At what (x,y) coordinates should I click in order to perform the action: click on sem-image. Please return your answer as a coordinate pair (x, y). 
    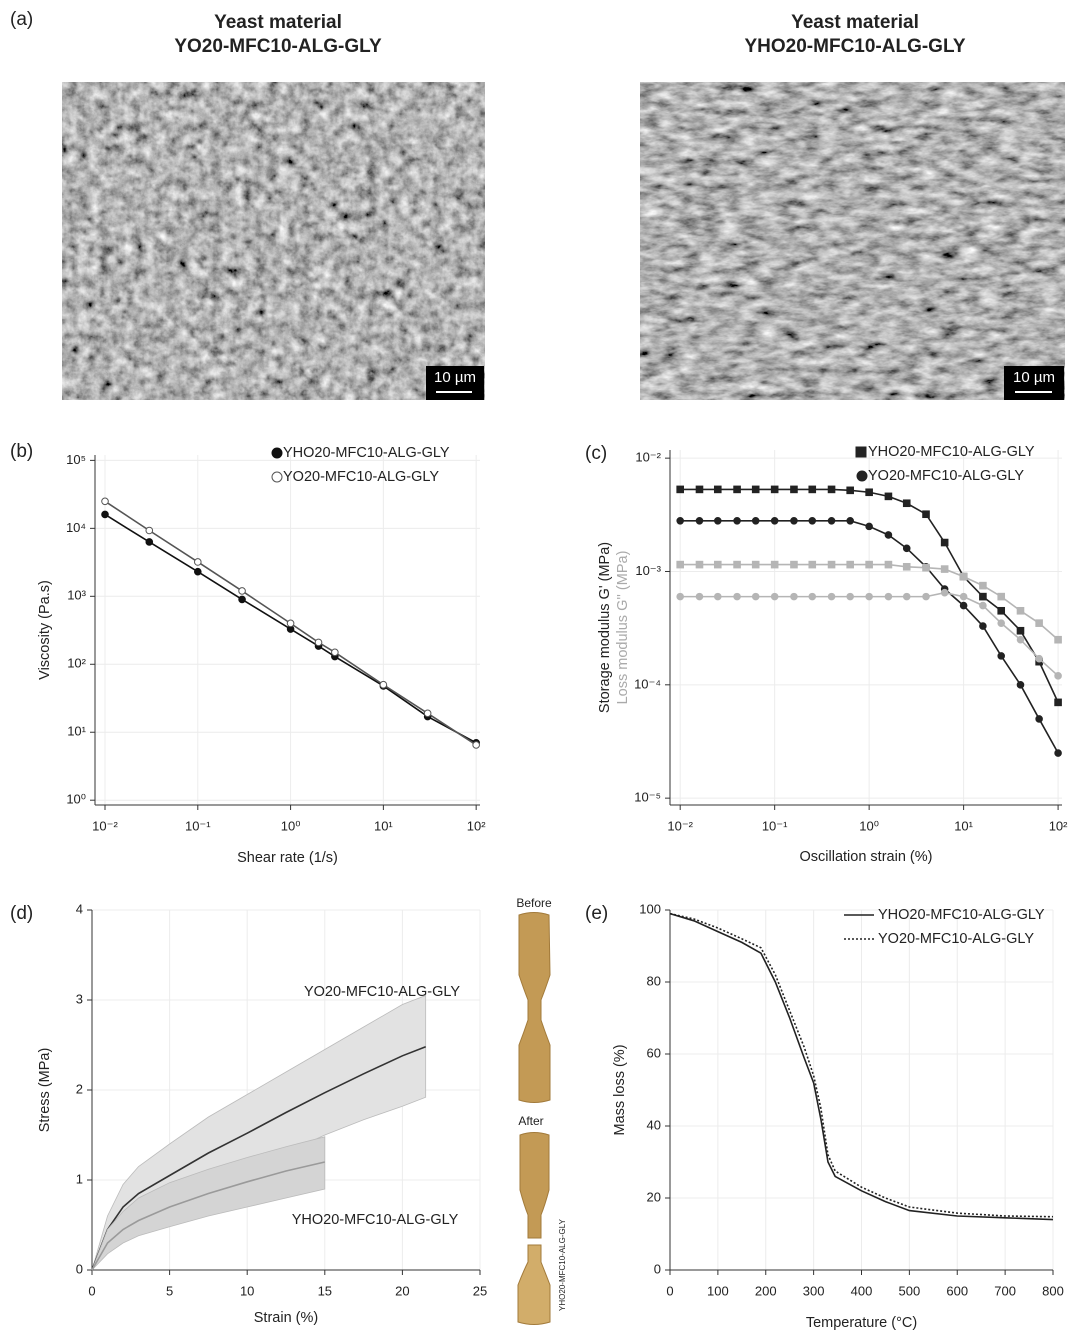
    Looking at the image, I should click on (852, 241).